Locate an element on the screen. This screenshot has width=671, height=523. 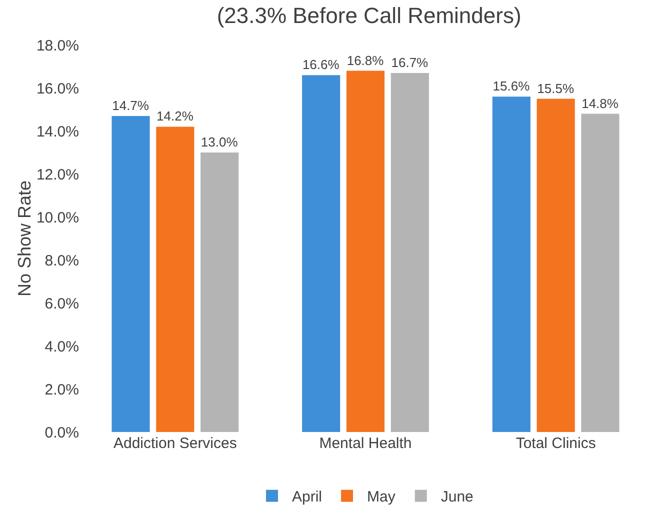
y-tick-label: 14.0% is located at coordinates (57, 131).